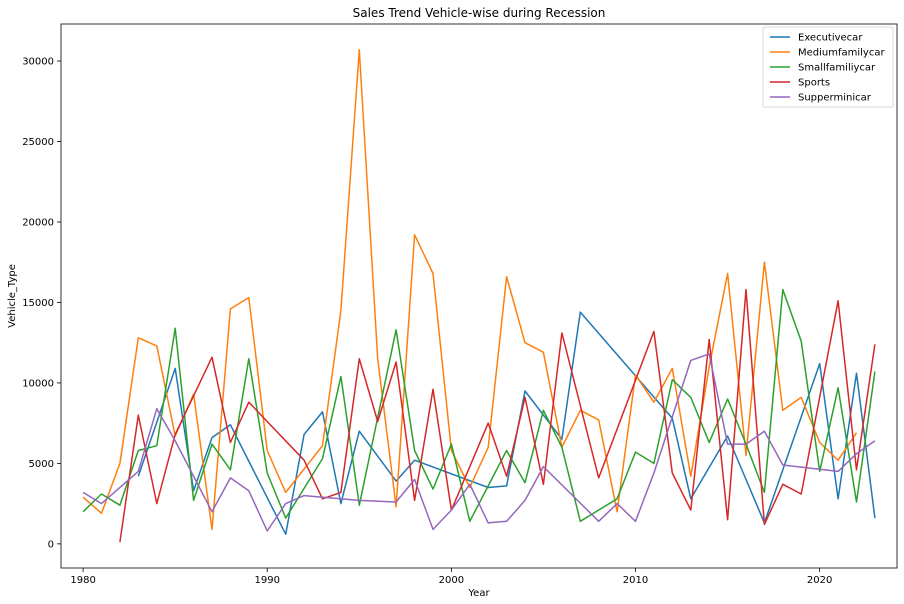 Image resolution: width=904 pixels, height=604 pixels. What do you see at coordinates (267, 580) in the screenshot?
I see `x-tick-label: 1990` at bounding box center [267, 580].